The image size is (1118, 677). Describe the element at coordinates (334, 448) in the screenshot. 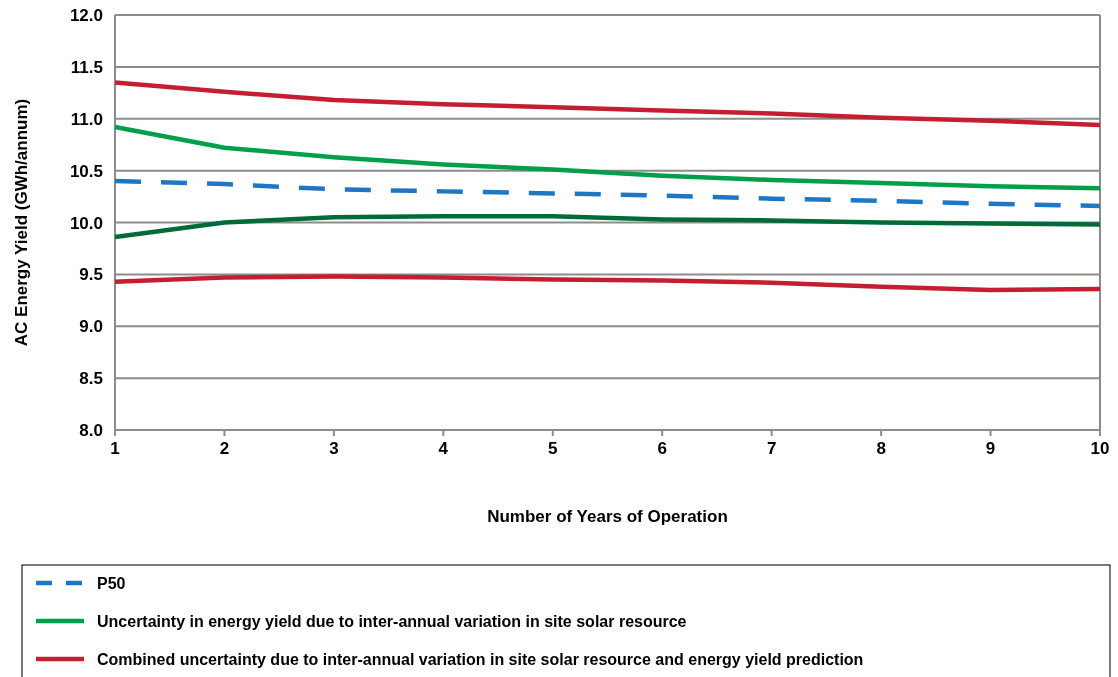

I see `x-tick-label: 3` at that location.